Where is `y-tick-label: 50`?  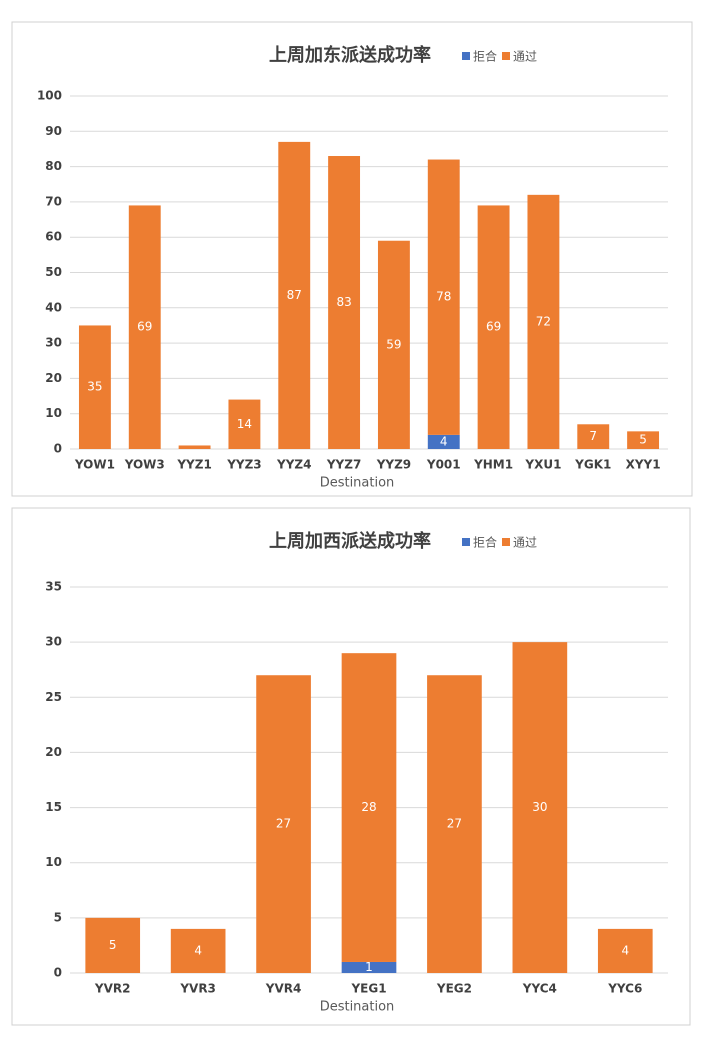
y-tick-label: 50 is located at coordinates (53, 272).